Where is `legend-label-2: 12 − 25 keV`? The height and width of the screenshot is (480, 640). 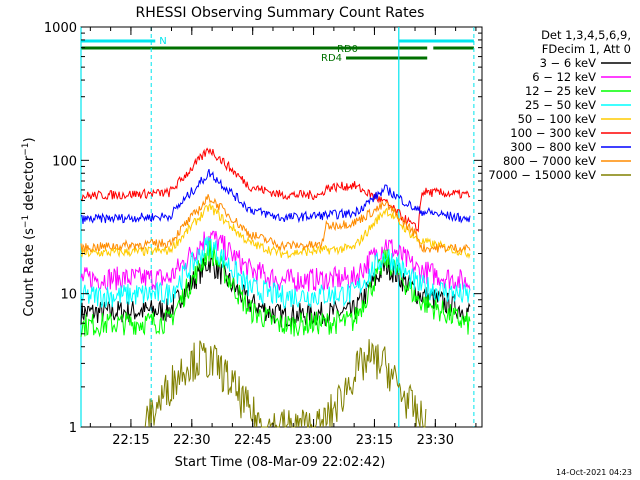
legend-label-2: 12 − 25 keV is located at coordinates (560, 91).